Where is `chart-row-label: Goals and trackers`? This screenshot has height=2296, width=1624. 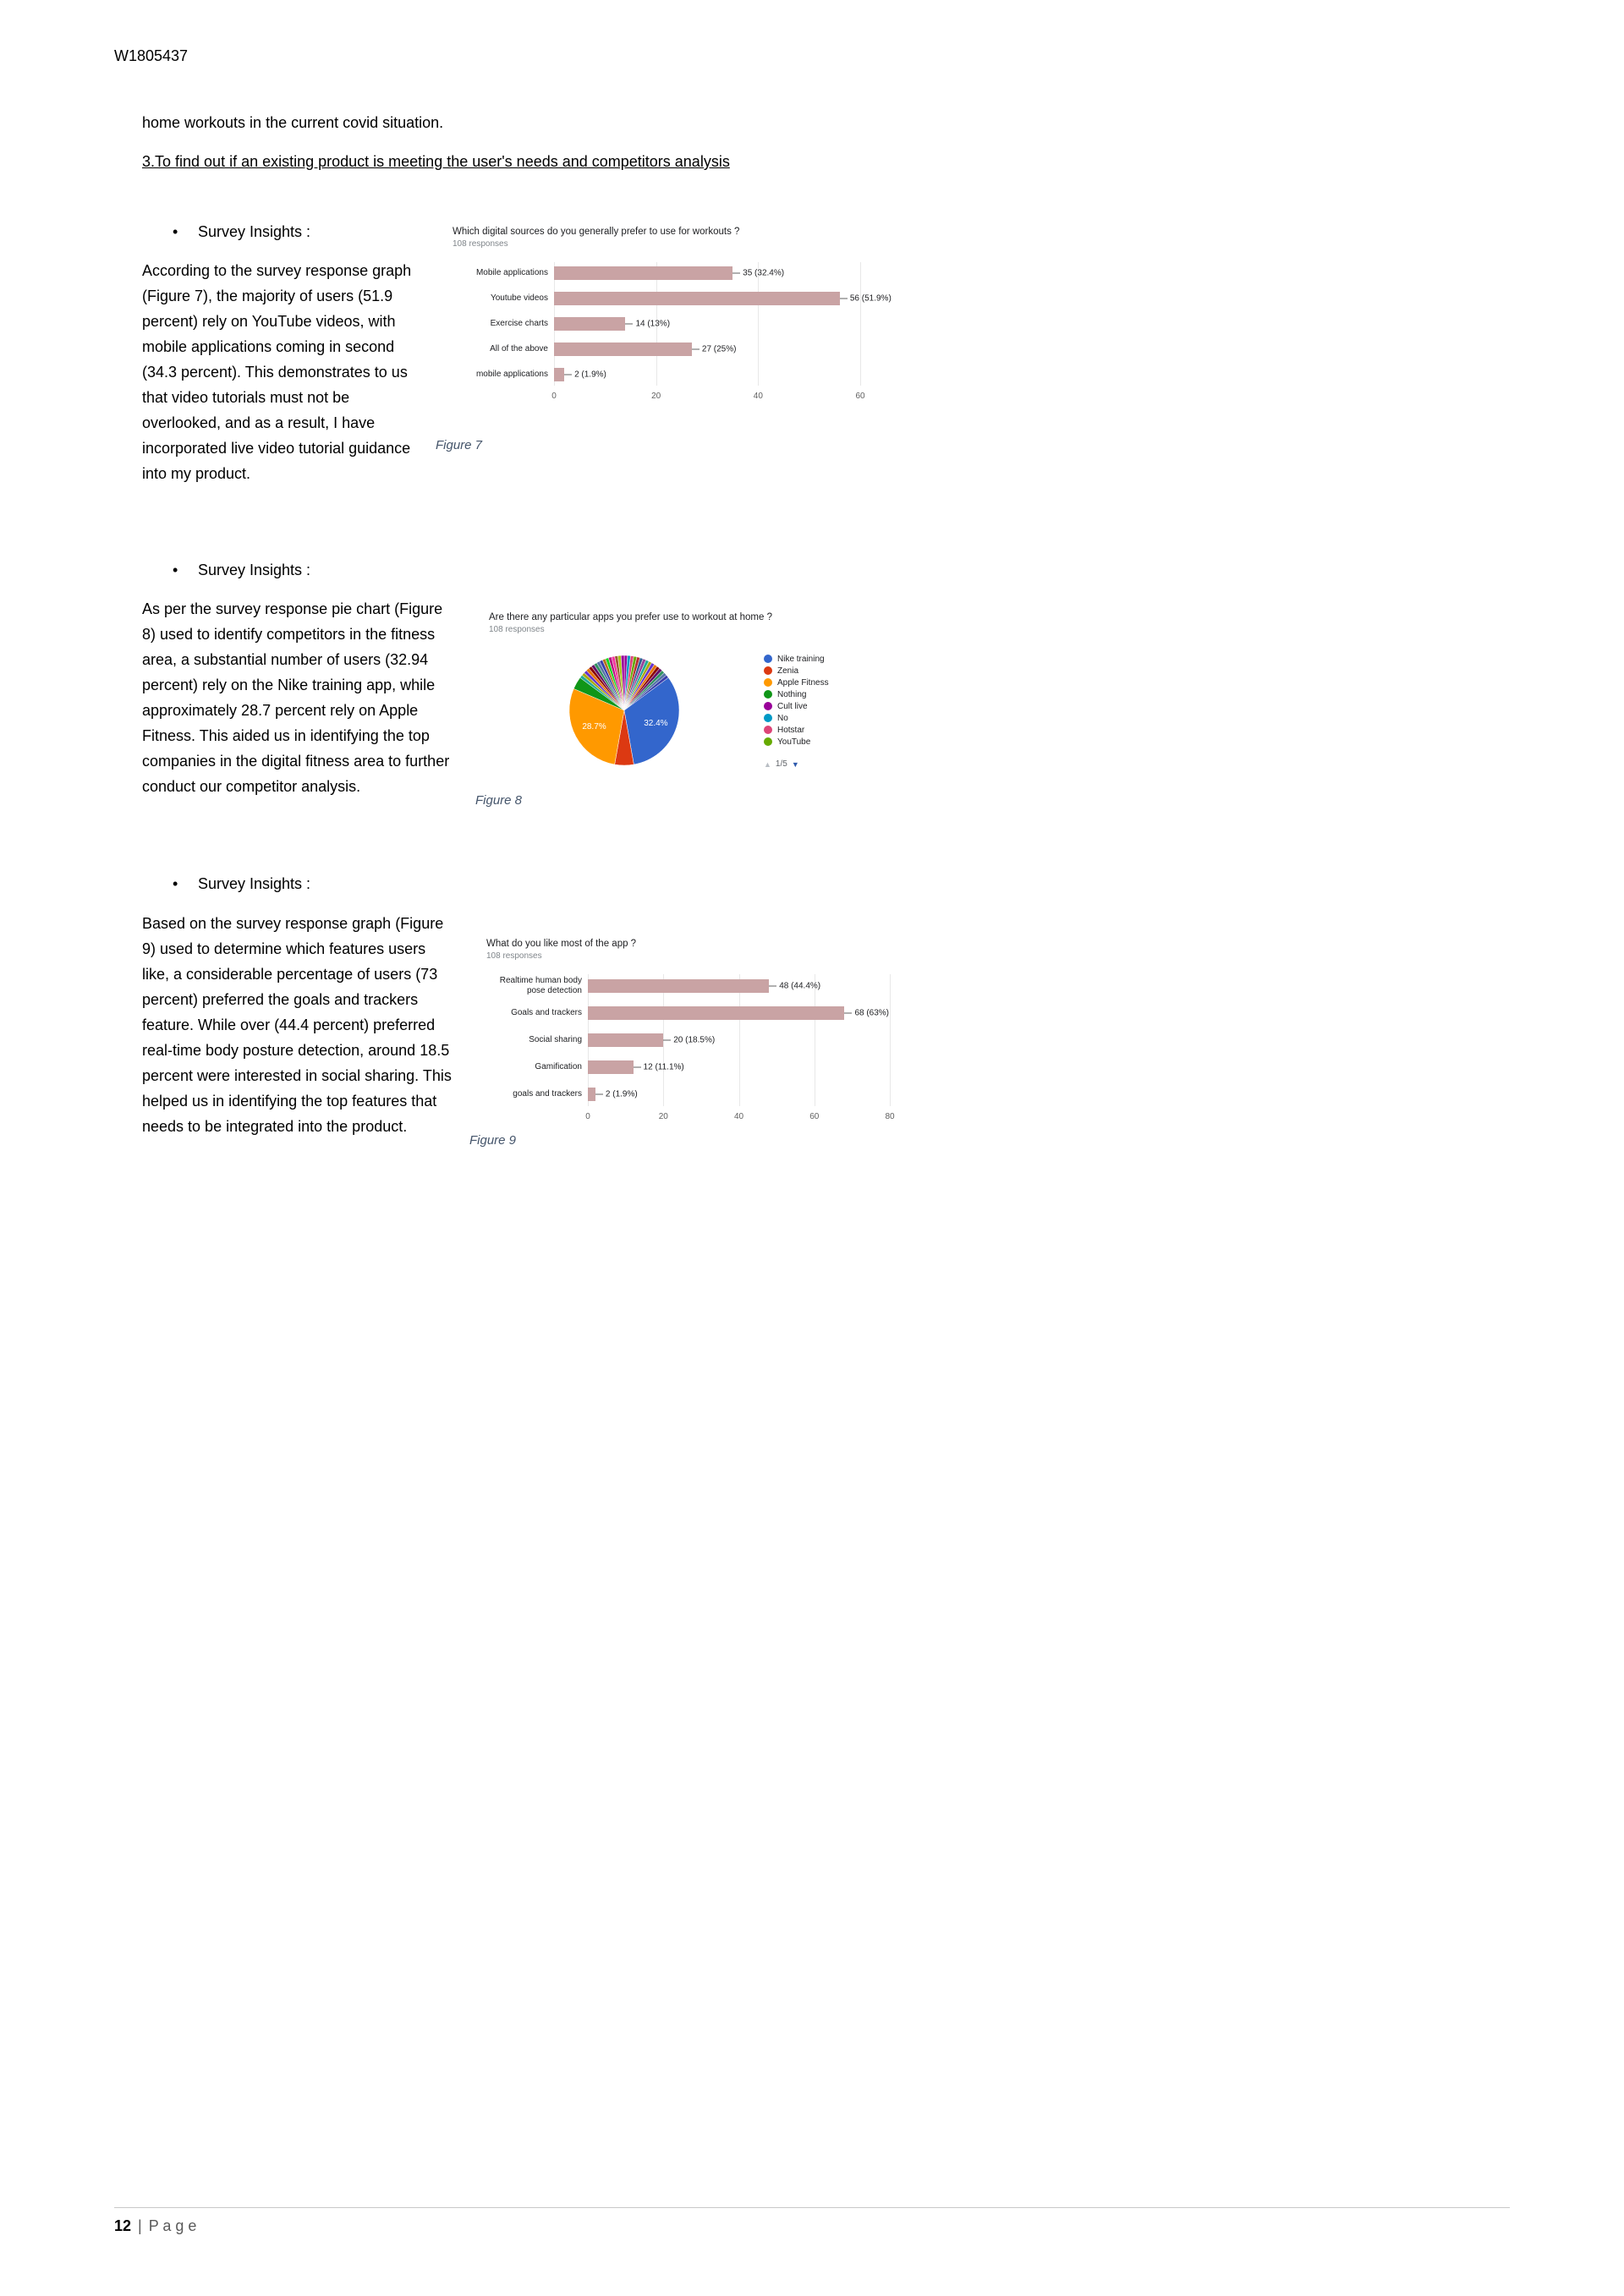 chart-row-label: Goals and trackers is located at coordinates (547, 1013).